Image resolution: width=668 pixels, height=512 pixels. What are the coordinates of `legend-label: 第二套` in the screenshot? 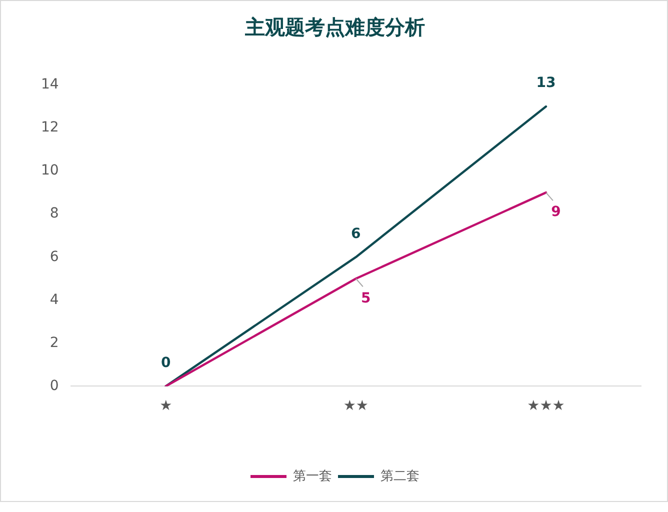 It's located at (400, 476).